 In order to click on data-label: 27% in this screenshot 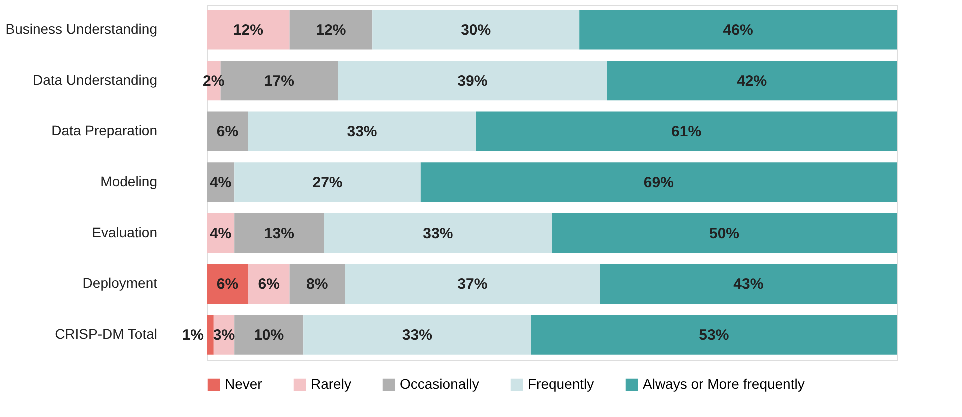, I will do `click(327, 183)`.